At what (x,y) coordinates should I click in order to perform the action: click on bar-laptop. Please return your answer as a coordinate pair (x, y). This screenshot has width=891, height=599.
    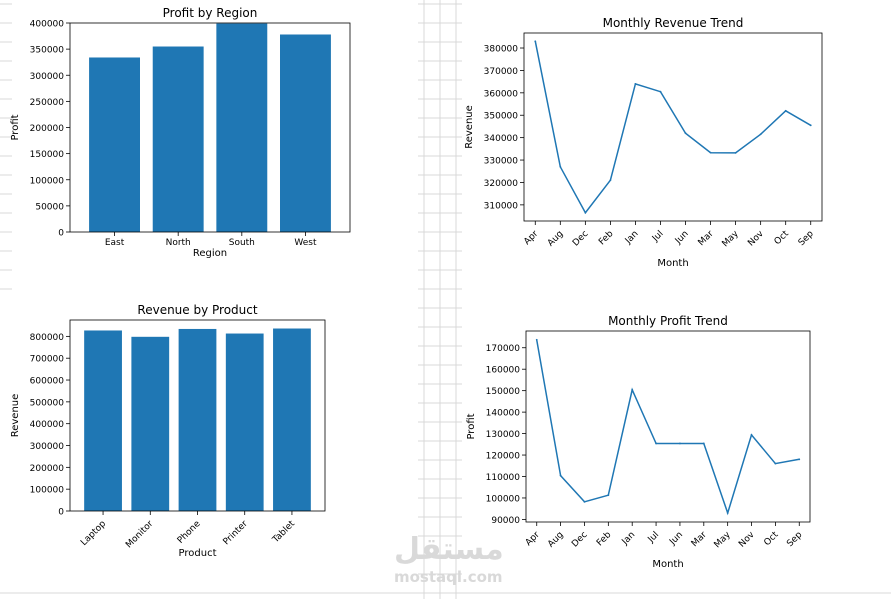
    Looking at the image, I should click on (103, 420).